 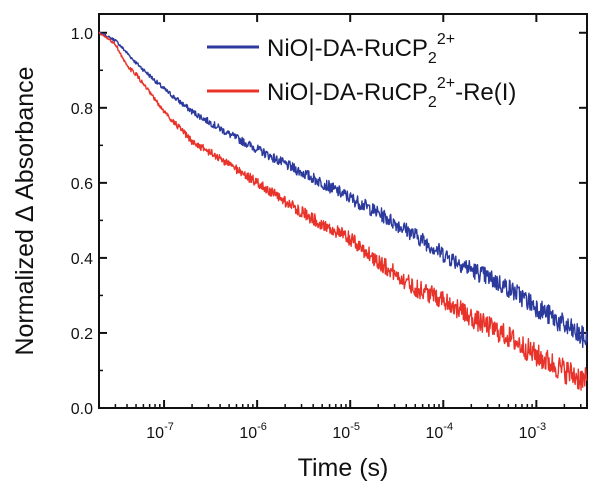 I want to click on y-tick-label: 1.0, so click(x=82, y=34).